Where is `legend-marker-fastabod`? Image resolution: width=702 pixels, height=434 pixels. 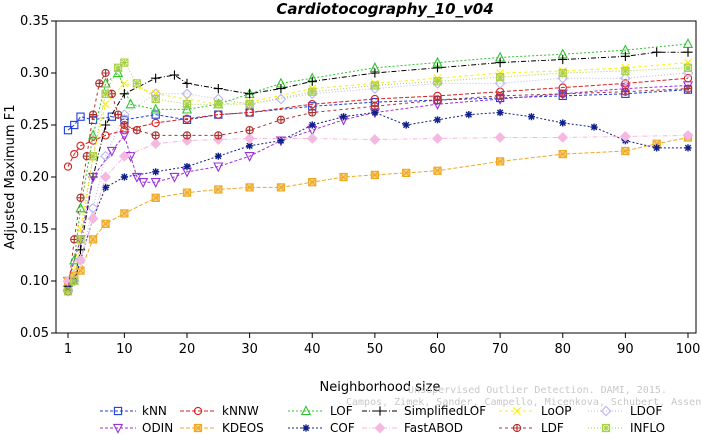
legend-marker-fastabod is located at coordinates (380, 428).